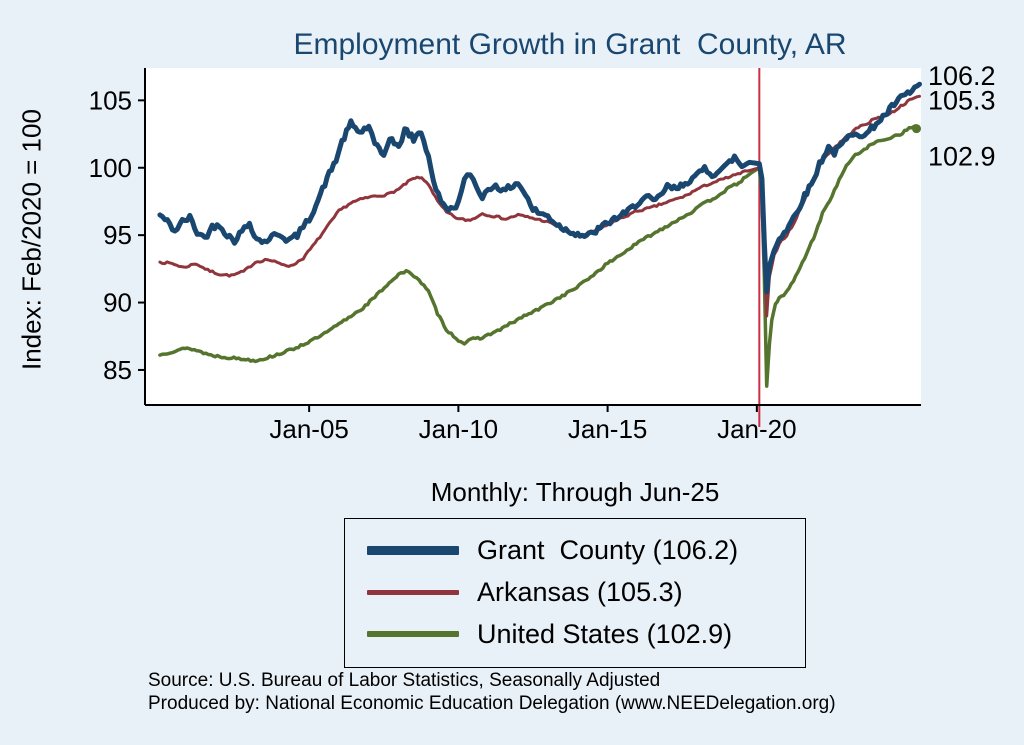  What do you see at coordinates (459, 429) in the screenshot?
I see `x-tick-label: Jan-10` at bounding box center [459, 429].